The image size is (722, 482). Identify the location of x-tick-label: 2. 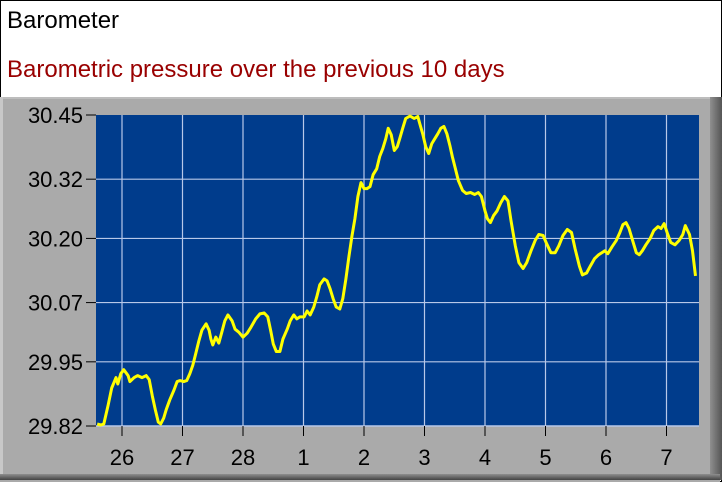
(364, 457).